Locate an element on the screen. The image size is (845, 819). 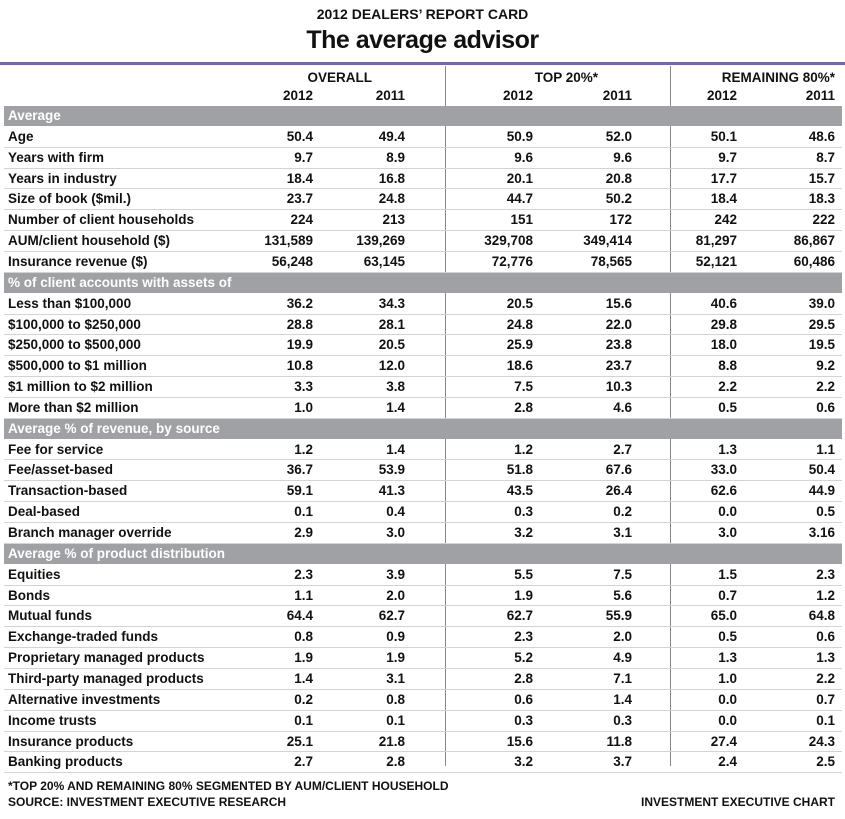
cell-value: 62.6 is located at coordinates (723, 491).